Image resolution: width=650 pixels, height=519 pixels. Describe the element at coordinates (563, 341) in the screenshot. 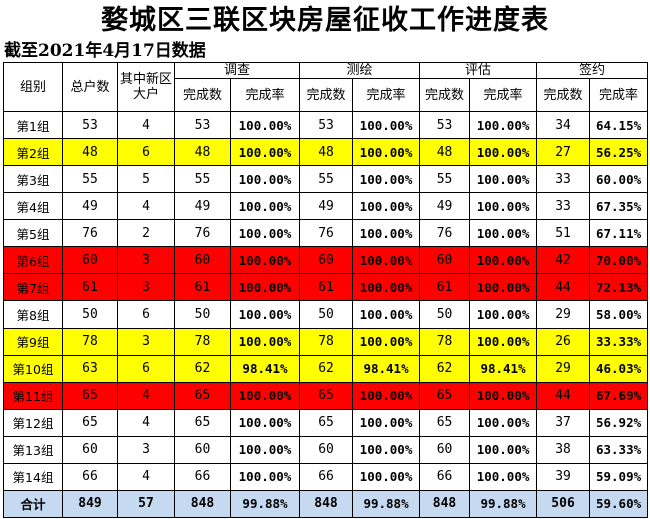

I see `signing-count-cell: 26` at that location.